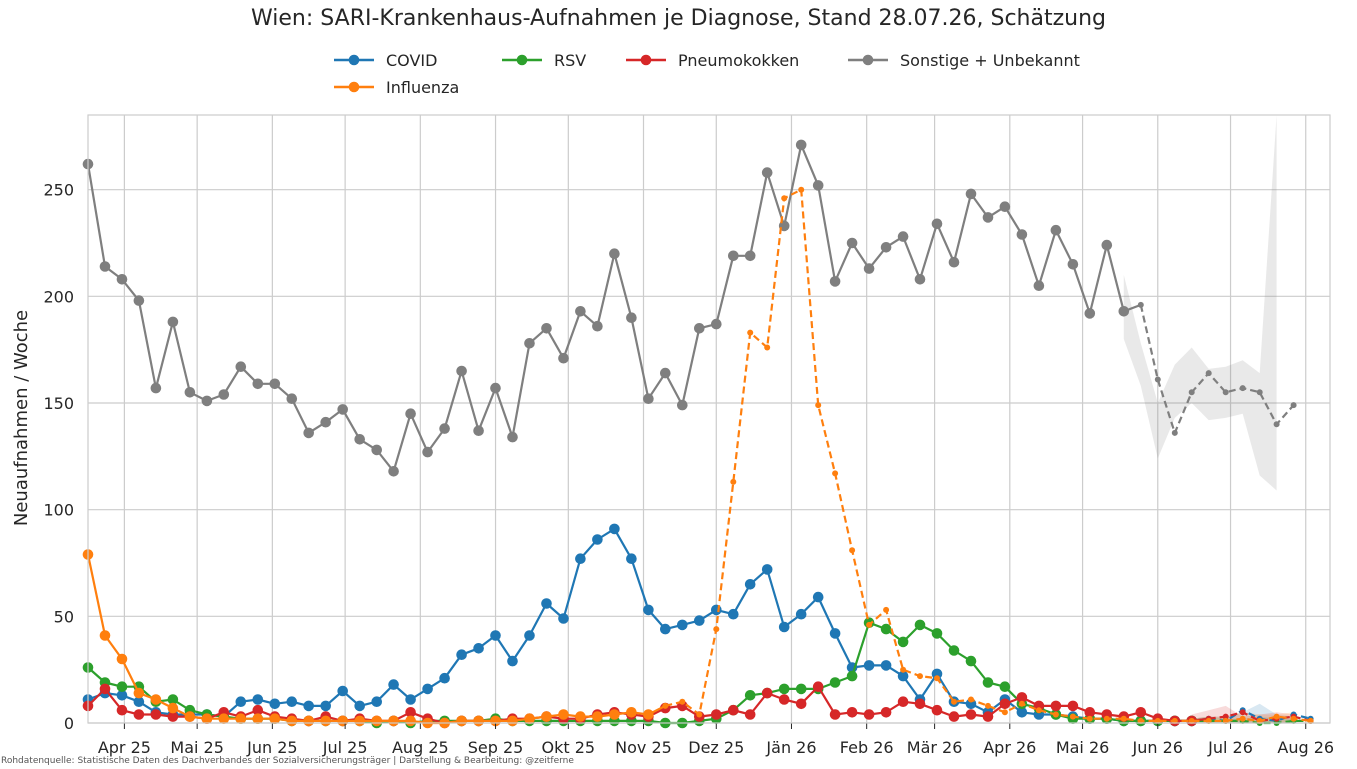 This screenshot has width=1357, height=769. What do you see at coordinates (1083, 747) in the screenshot?
I see `x-tick-label: Mai 26` at bounding box center [1083, 747].